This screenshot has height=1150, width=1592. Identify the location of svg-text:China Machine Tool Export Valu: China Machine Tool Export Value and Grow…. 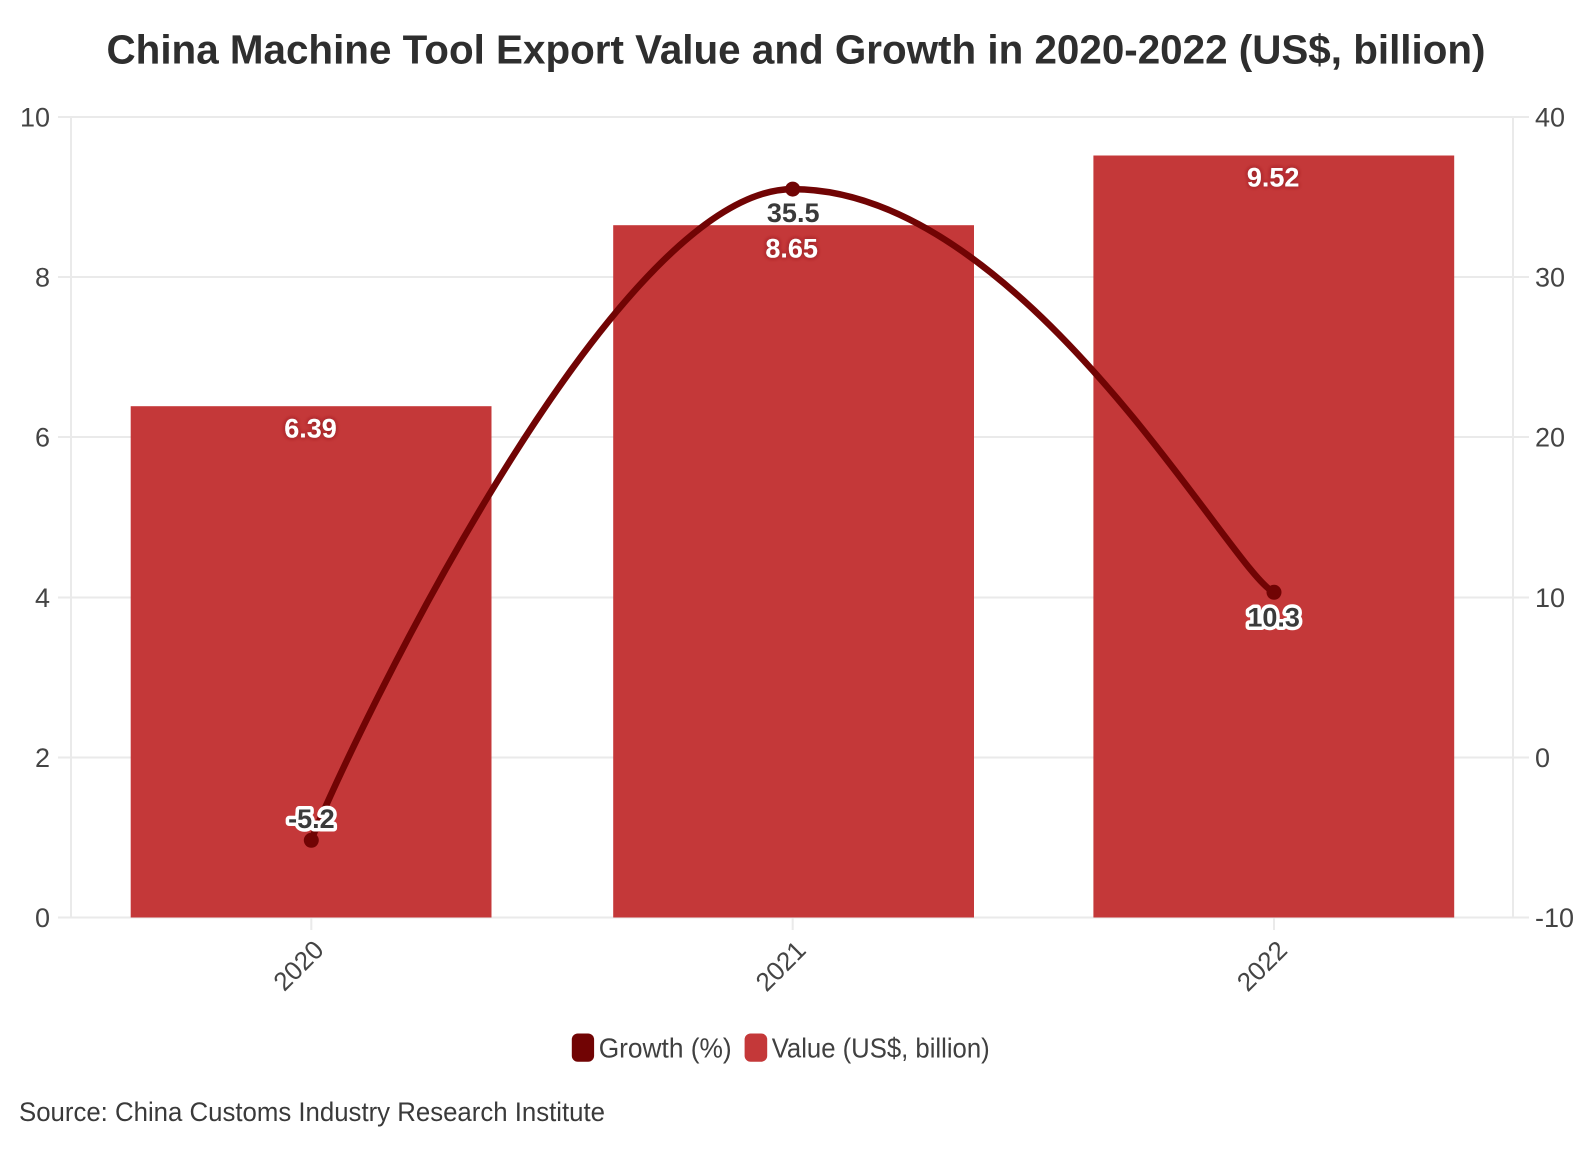
(796, 50).